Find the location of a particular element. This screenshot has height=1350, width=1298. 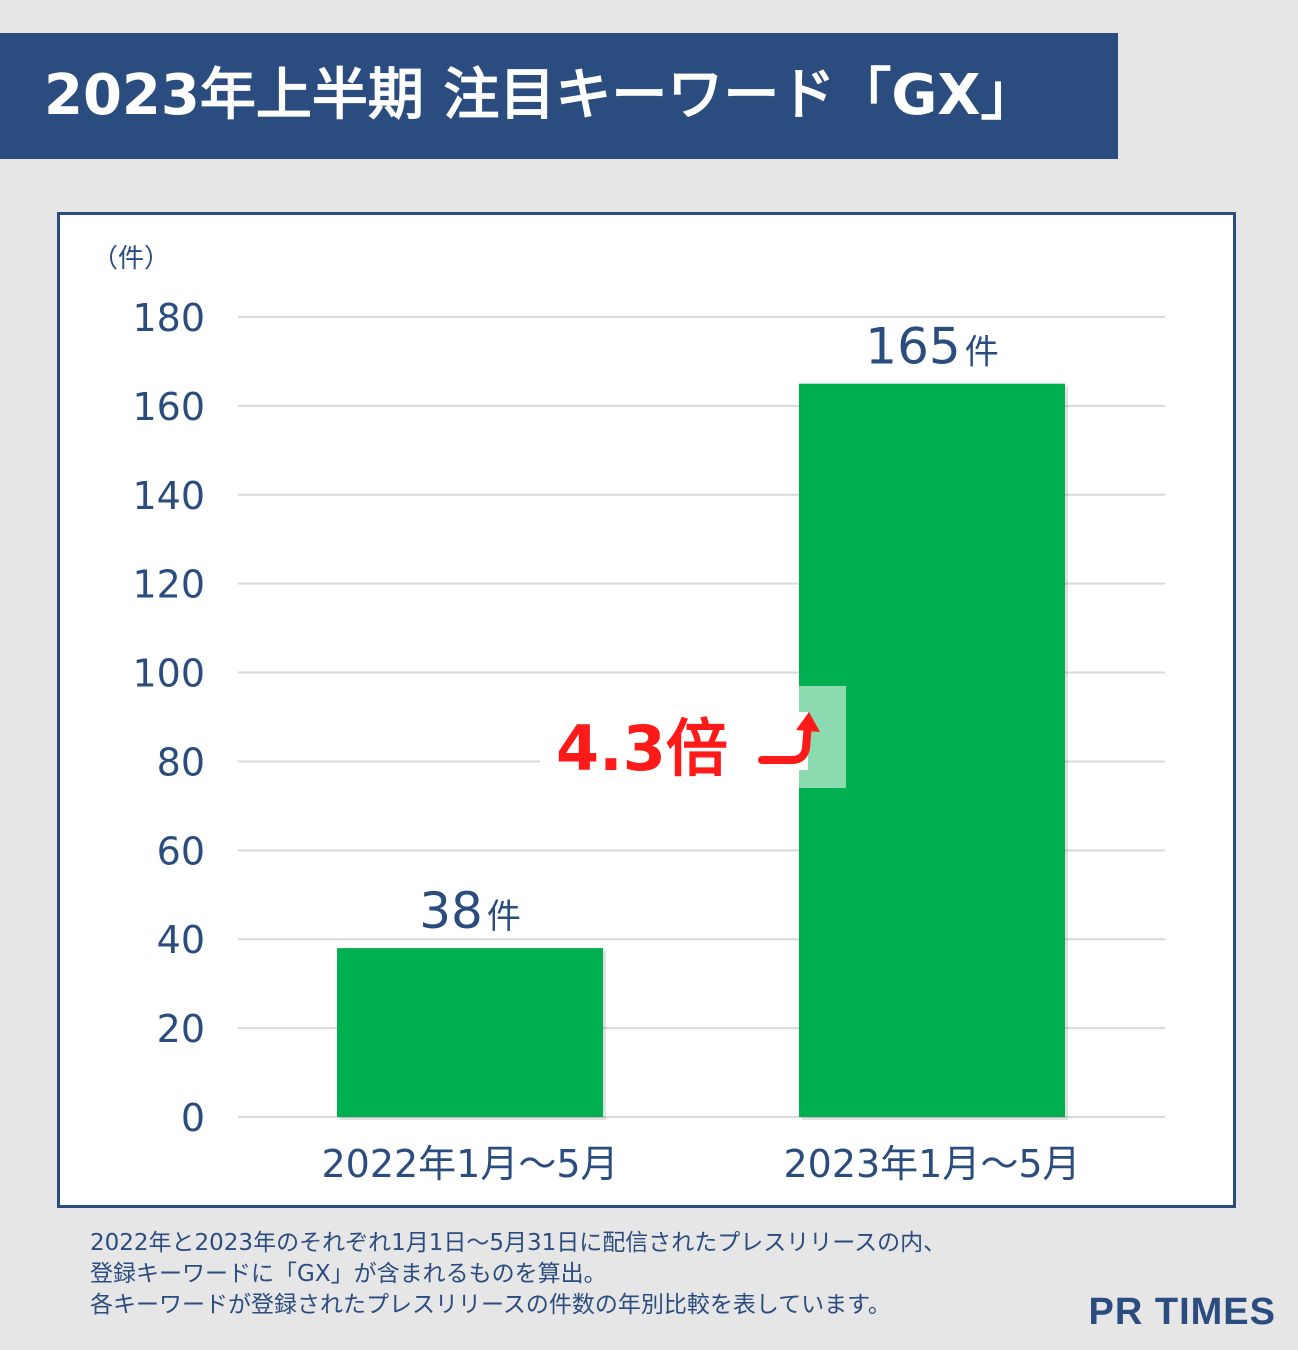

annotation-label: 4.3倍 is located at coordinates (642, 748).